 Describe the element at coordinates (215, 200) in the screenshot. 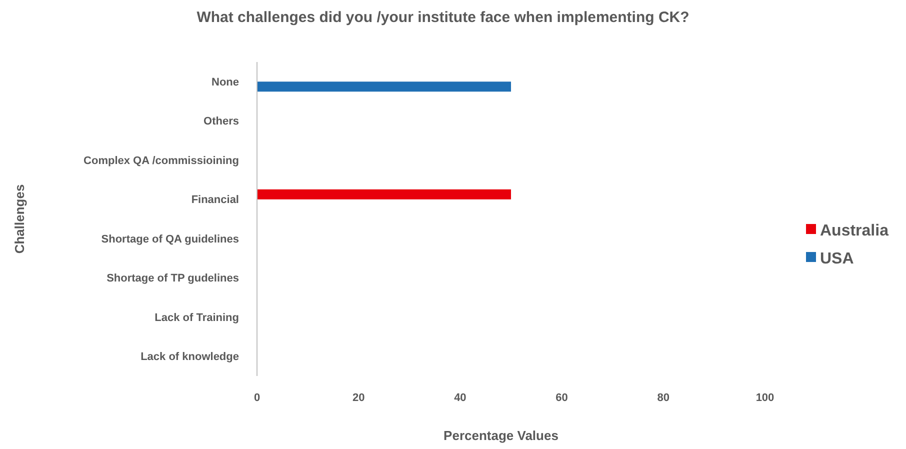

I see `y-tick-label: Financial` at that location.